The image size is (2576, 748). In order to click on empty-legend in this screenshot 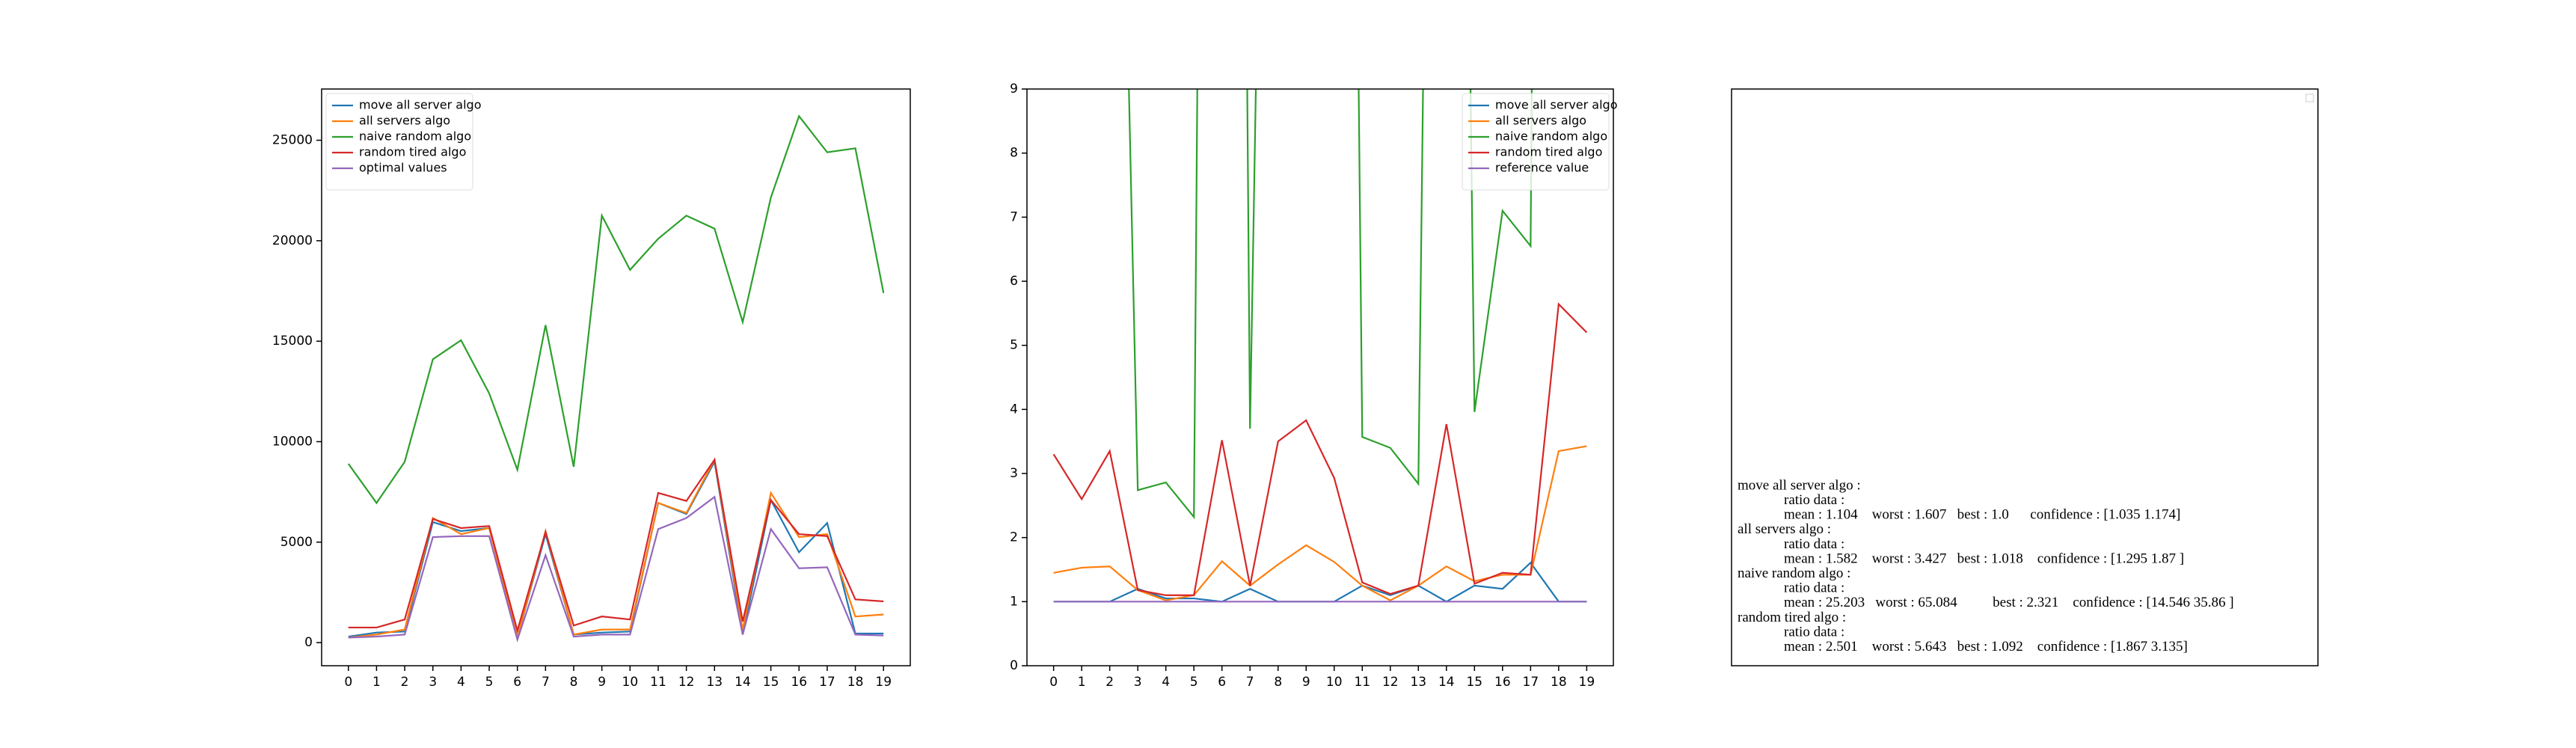, I will do `click(2309, 98)`.